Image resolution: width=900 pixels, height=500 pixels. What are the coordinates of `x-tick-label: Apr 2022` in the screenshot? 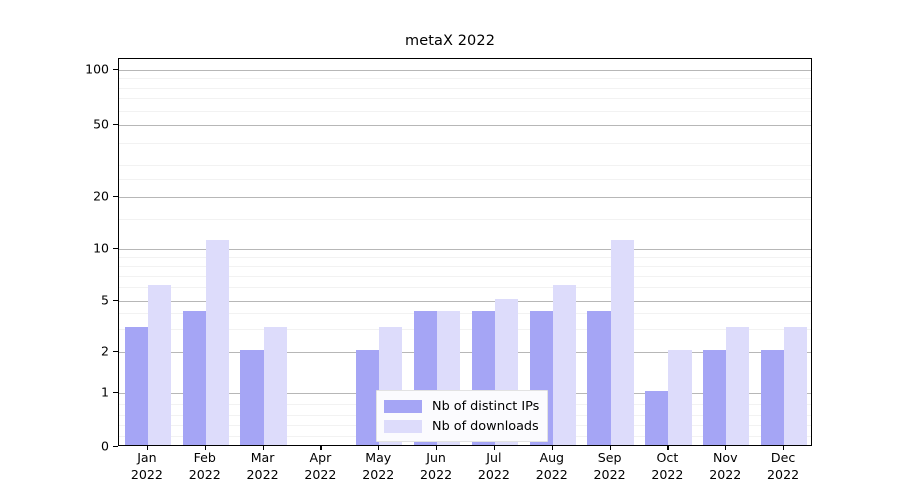 It's located at (320, 466).